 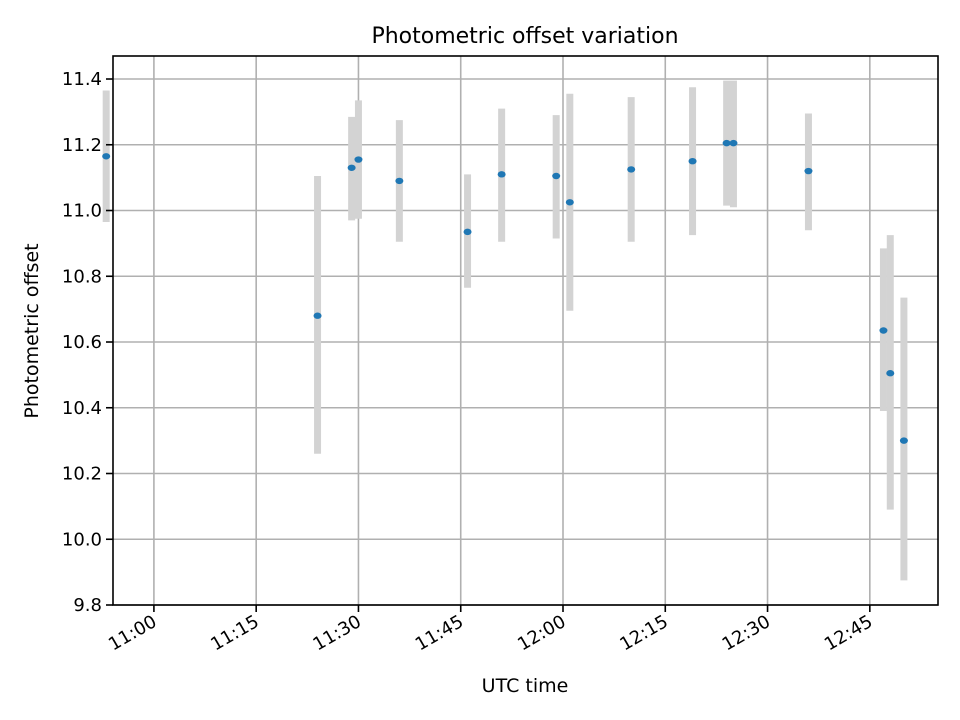 What do you see at coordinates (541, 633) in the screenshot?
I see `x-tick-label: 12:00` at bounding box center [541, 633].